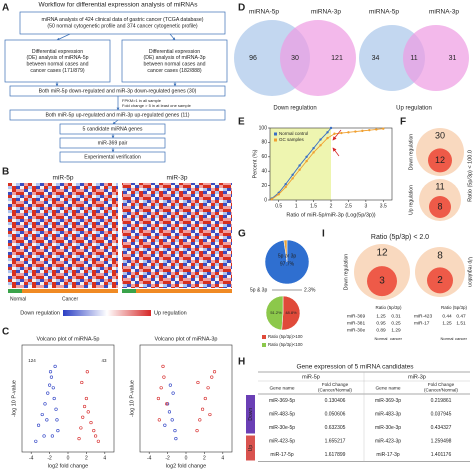 This screenshot has width=474, height=470. What do you see at coordinates (440, 256) in the screenshot?
I see `outer-count: 8` at bounding box center [440, 256].